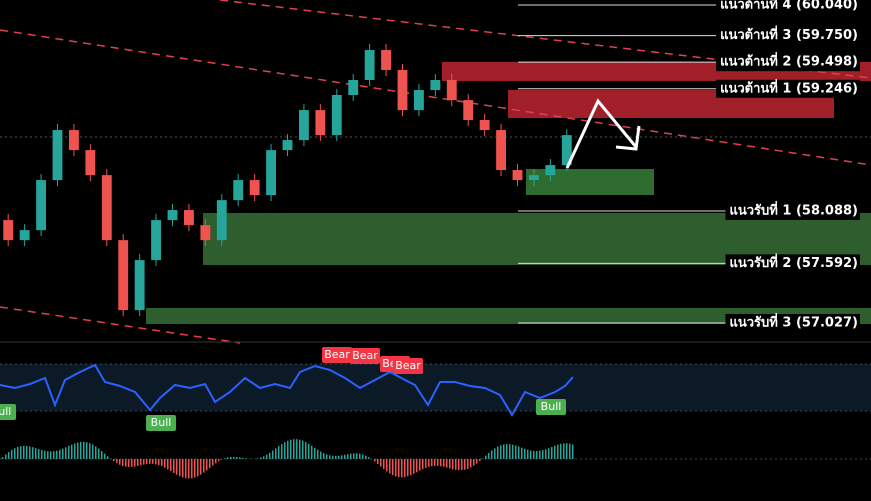 The height and width of the screenshot is (501, 871). What do you see at coordinates (288, 459) in the screenshot?
I see `histogram` at bounding box center [288, 459].